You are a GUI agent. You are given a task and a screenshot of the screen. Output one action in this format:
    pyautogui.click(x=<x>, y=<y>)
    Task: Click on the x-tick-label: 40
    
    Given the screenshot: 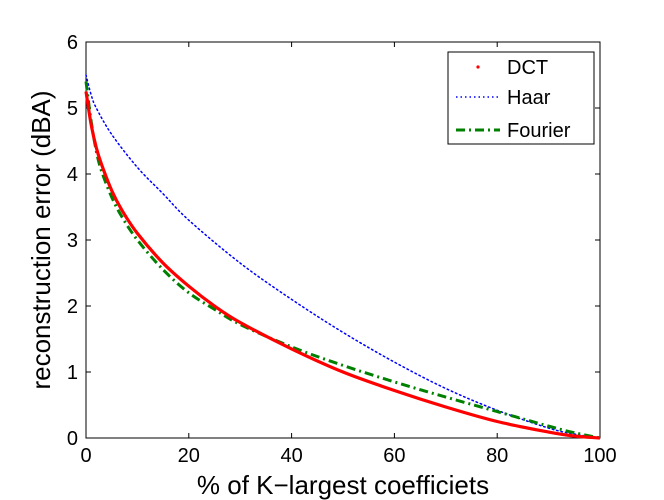 What is the action you would take?
    pyautogui.click(x=291, y=456)
    